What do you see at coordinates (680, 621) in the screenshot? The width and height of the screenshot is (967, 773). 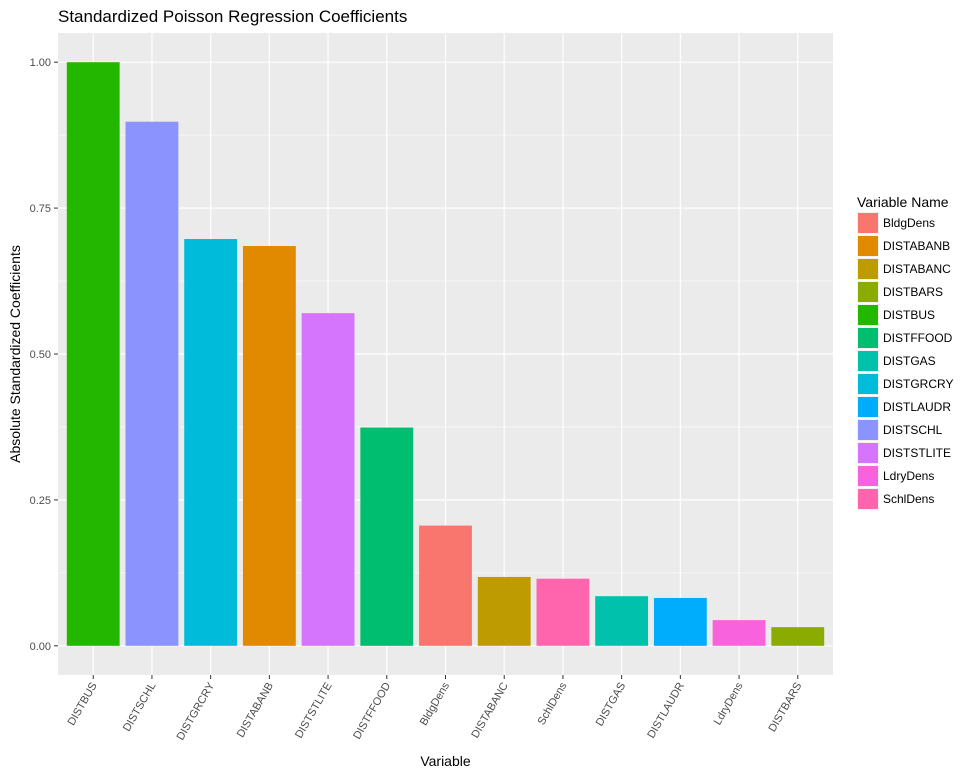 I see `bar-distlaudr` at bounding box center [680, 621].